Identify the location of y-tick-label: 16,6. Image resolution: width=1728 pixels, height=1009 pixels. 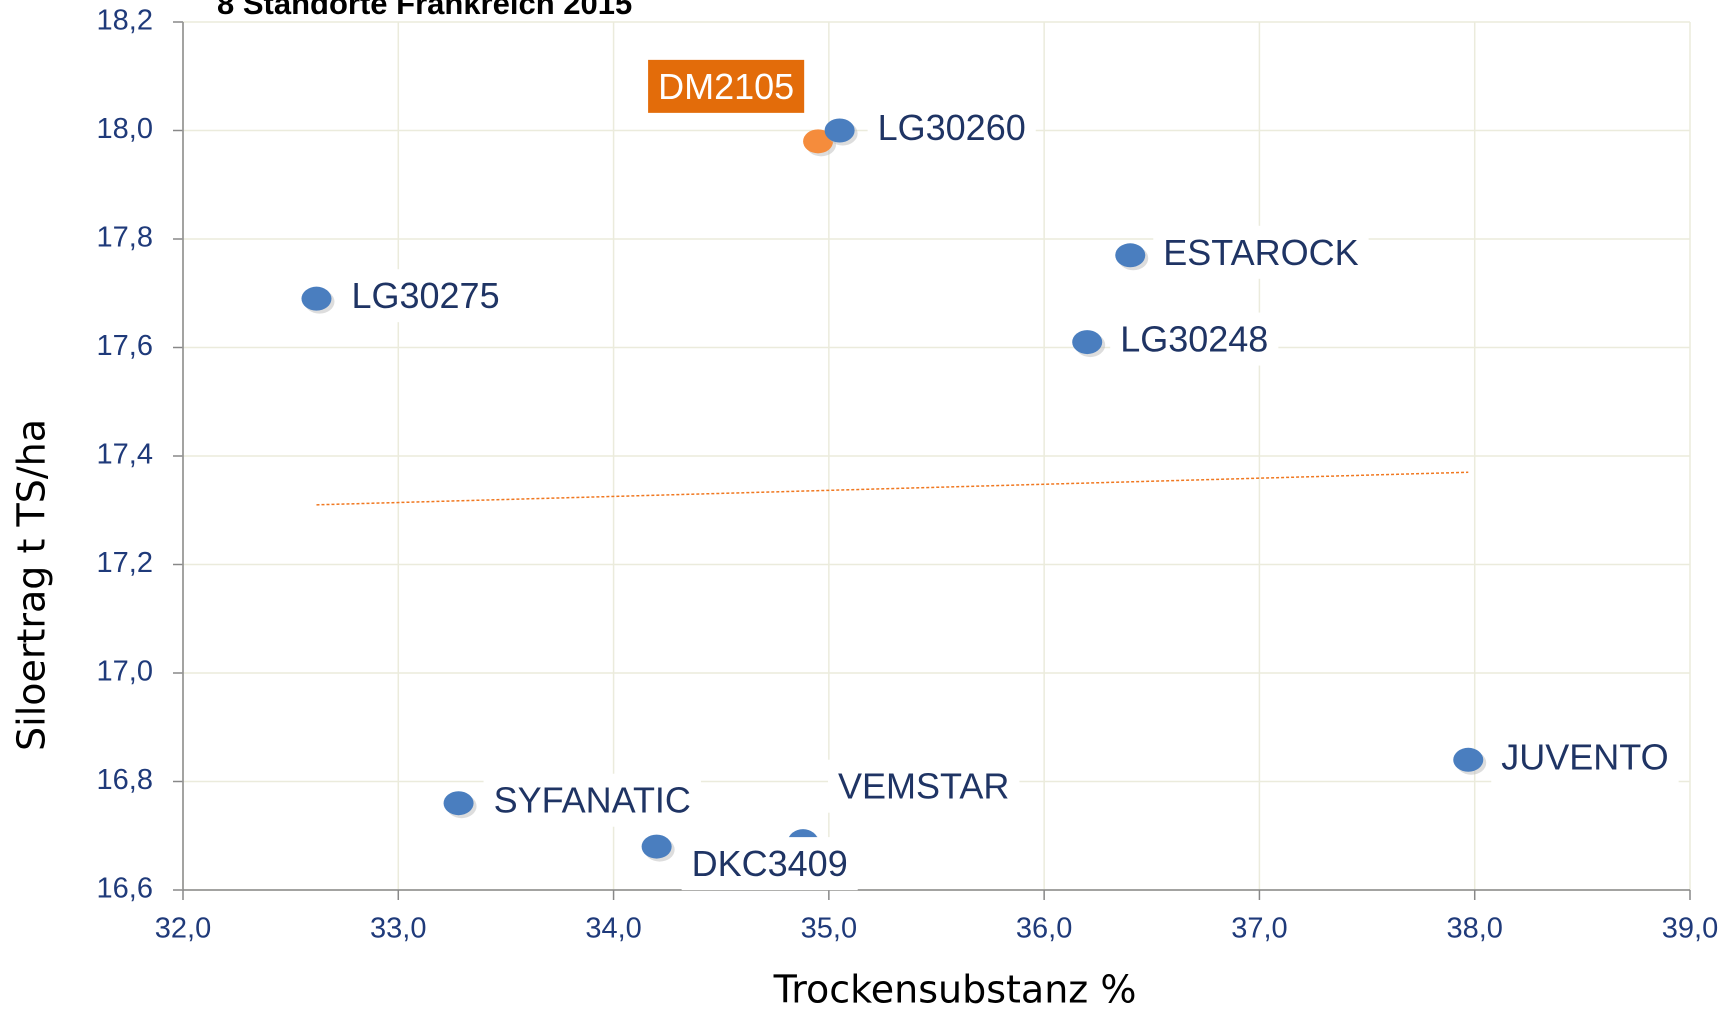
(125, 889).